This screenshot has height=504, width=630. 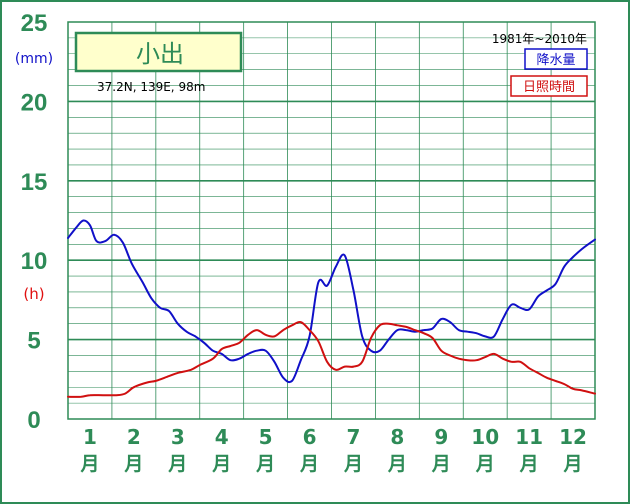 I want to click on month-number-label: 11, so click(x=529, y=437).